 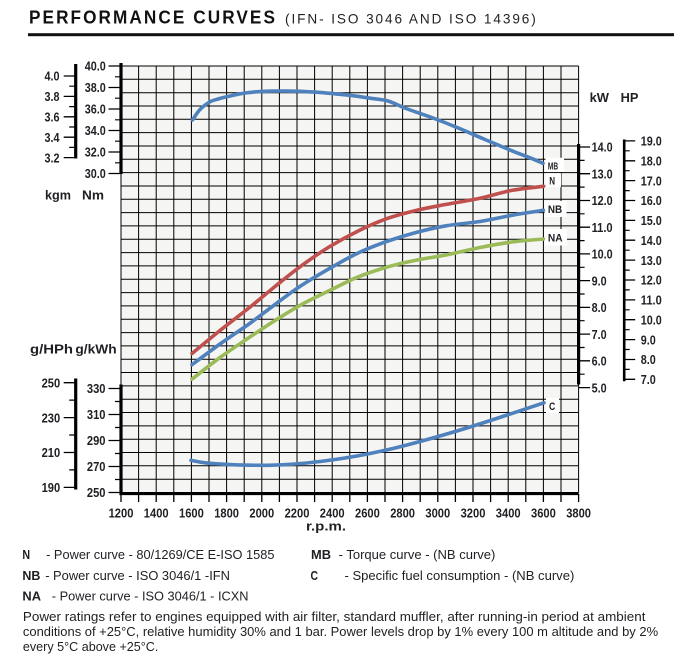 What do you see at coordinates (52, 96) in the screenshot?
I see `svg-text: 3.8` at bounding box center [52, 96].